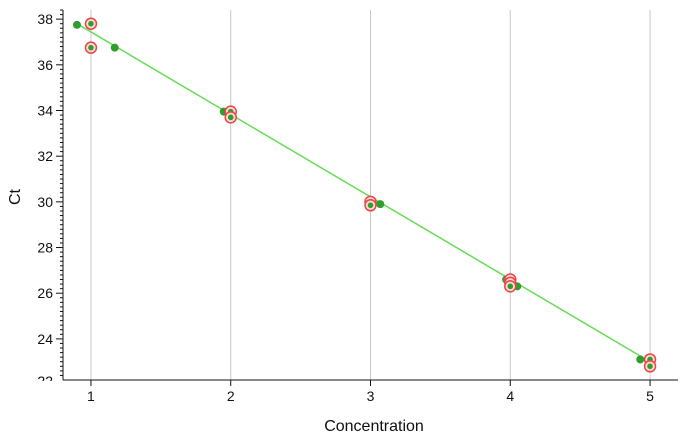 This screenshot has height=437, width=680. What do you see at coordinates (40, 388) in the screenshot?
I see `y-label-clip-mask` at bounding box center [40, 388].